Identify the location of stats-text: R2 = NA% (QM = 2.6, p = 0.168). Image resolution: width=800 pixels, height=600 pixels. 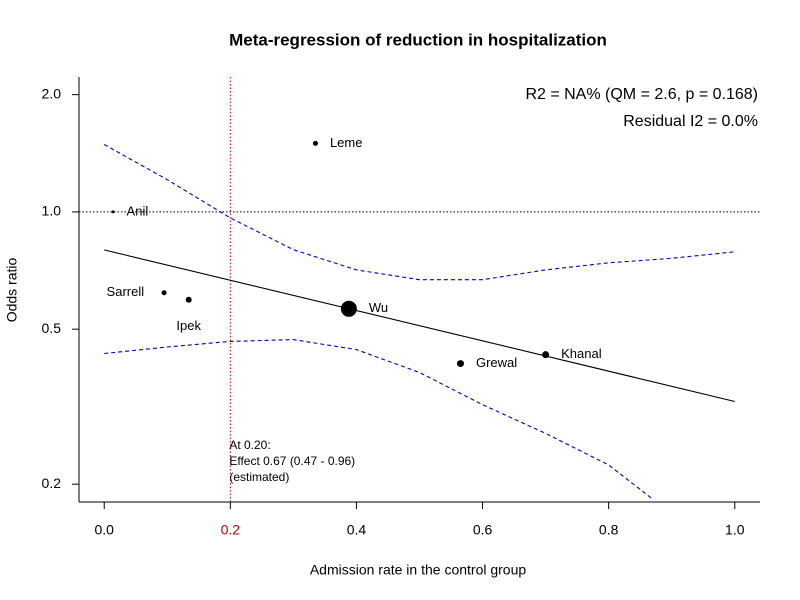
(641, 94).